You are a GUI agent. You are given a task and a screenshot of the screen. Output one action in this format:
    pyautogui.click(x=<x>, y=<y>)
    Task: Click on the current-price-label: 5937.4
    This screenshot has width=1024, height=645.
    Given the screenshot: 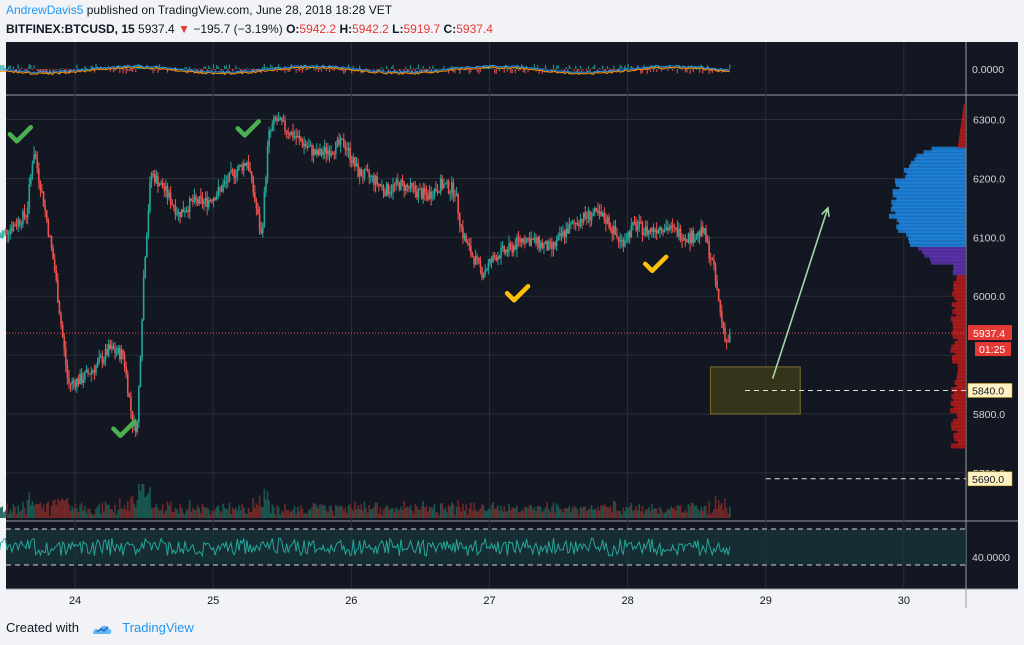 What is the action you would take?
    pyautogui.click(x=989, y=334)
    